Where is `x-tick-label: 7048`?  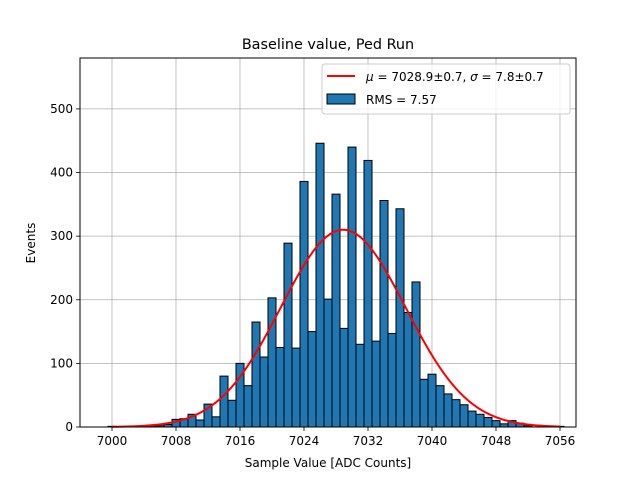 x-tick-label: 7048 is located at coordinates (496, 441).